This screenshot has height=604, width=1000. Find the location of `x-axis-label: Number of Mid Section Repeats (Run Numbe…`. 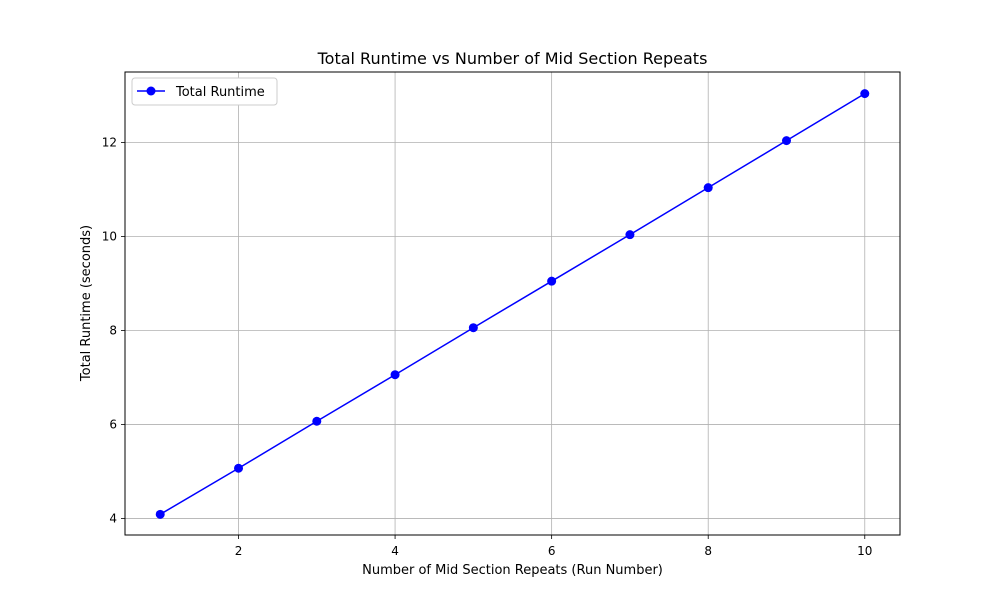

x-axis-label: Number of Mid Section Repeats (Run Numbe… is located at coordinates (512, 570).